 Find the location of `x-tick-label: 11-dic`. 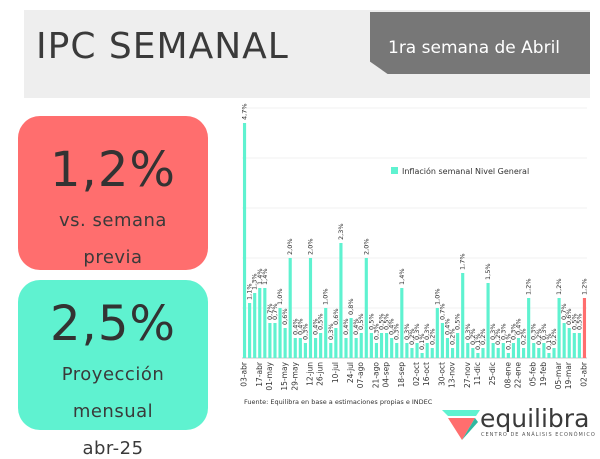

x-tick-label: 11-dic is located at coordinates (477, 373).